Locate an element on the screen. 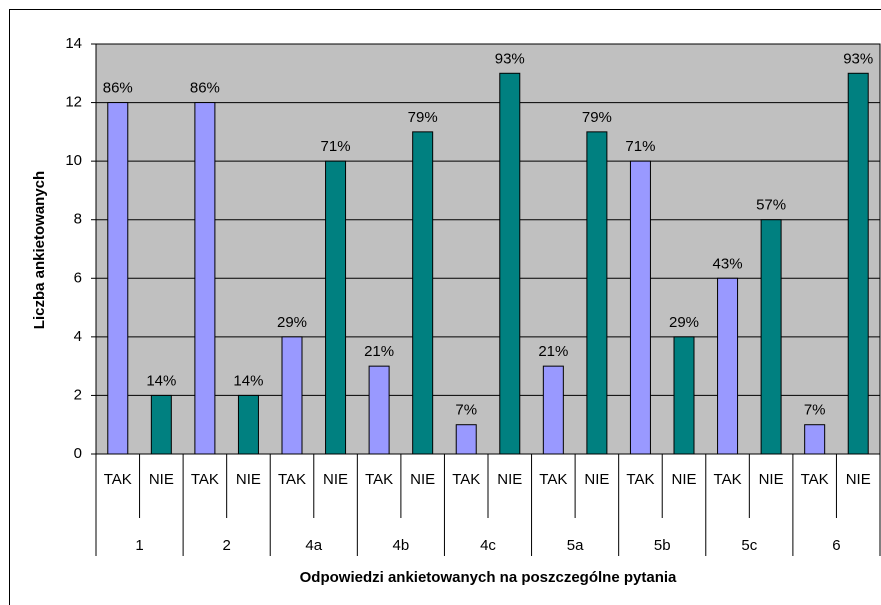  y-tick-label: 2 is located at coordinates (78, 394).